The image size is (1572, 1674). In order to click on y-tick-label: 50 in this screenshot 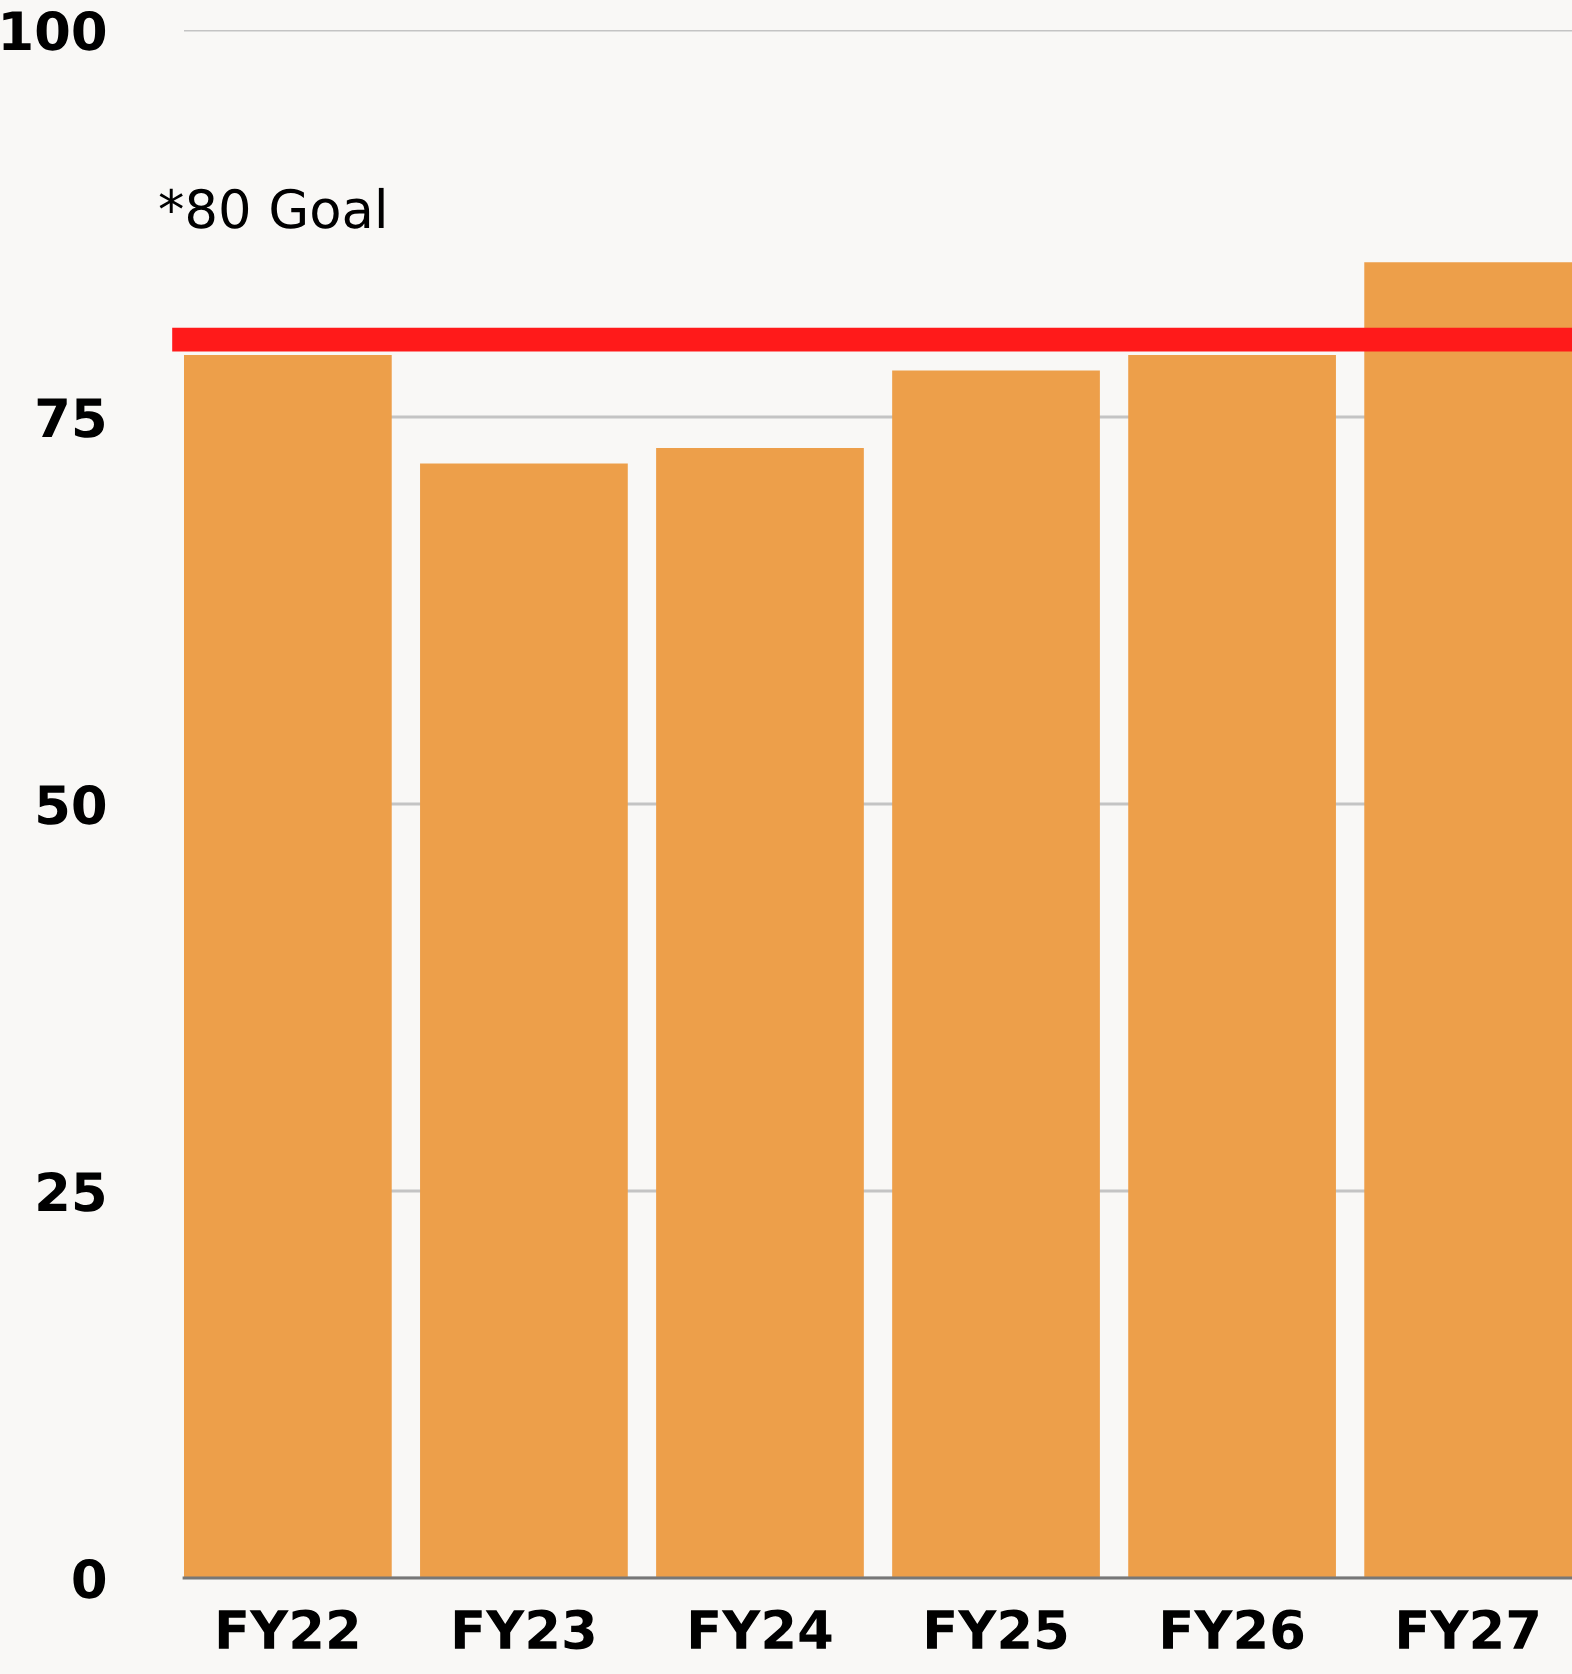, I will do `click(72, 804)`.